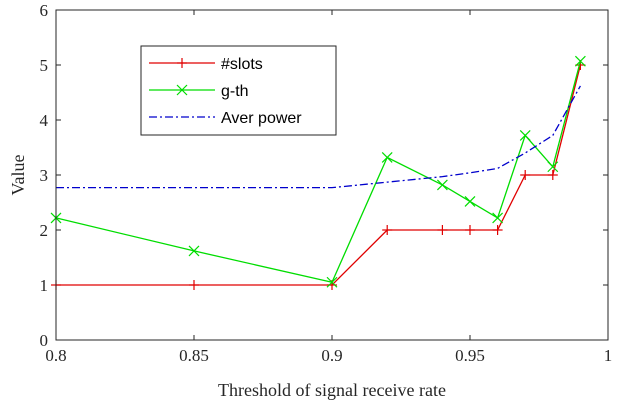  Describe the element at coordinates (55, 355) in the screenshot. I see `x-tick-label: 0.8` at that location.